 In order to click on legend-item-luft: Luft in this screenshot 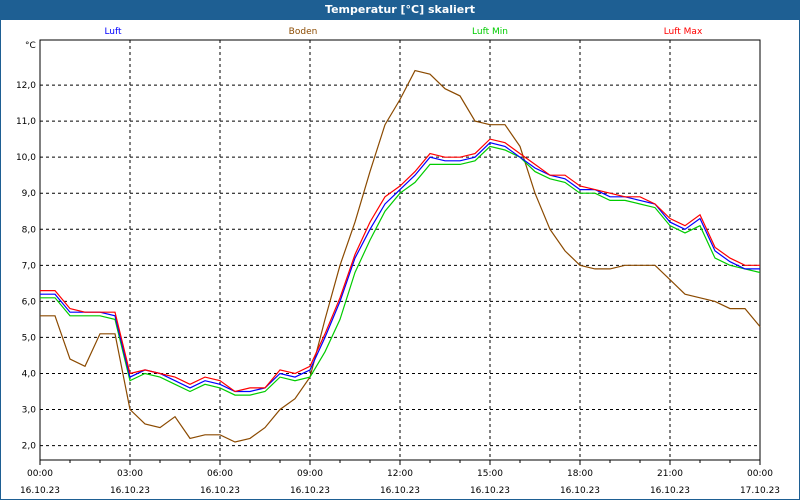, I will do `click(113, 32)`.